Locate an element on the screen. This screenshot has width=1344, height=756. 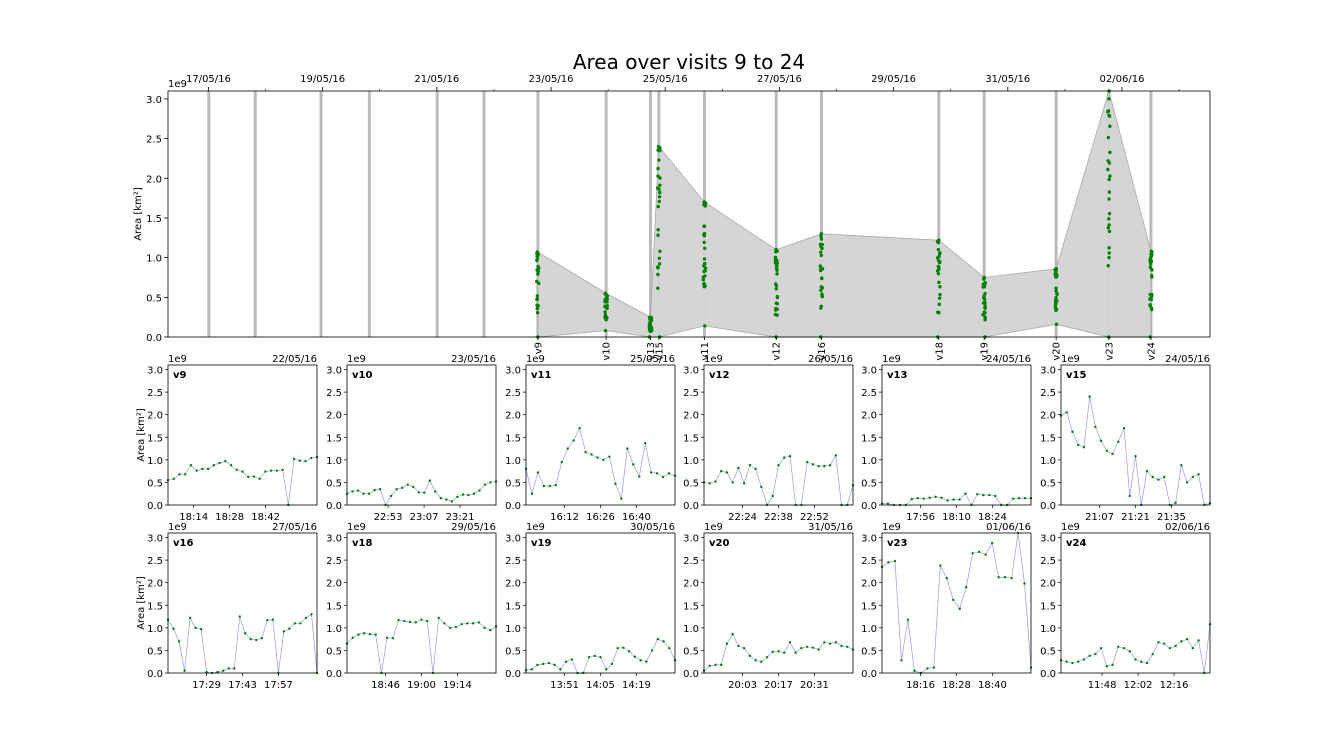
subplot-xtick-label: 18:28 is located at coordinates (229, 517).